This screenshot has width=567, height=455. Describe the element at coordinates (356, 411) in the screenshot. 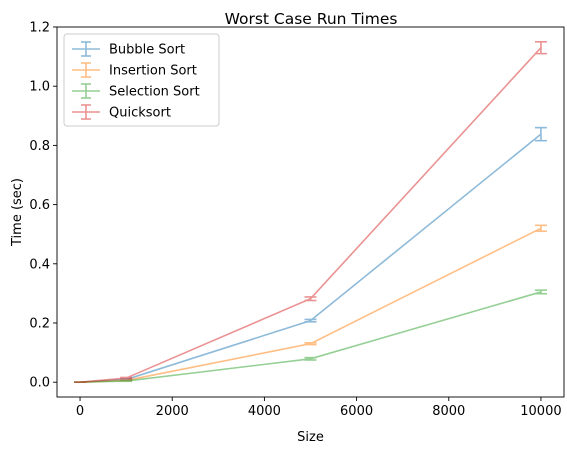

I see `x-tick-label: 6000` at that location.